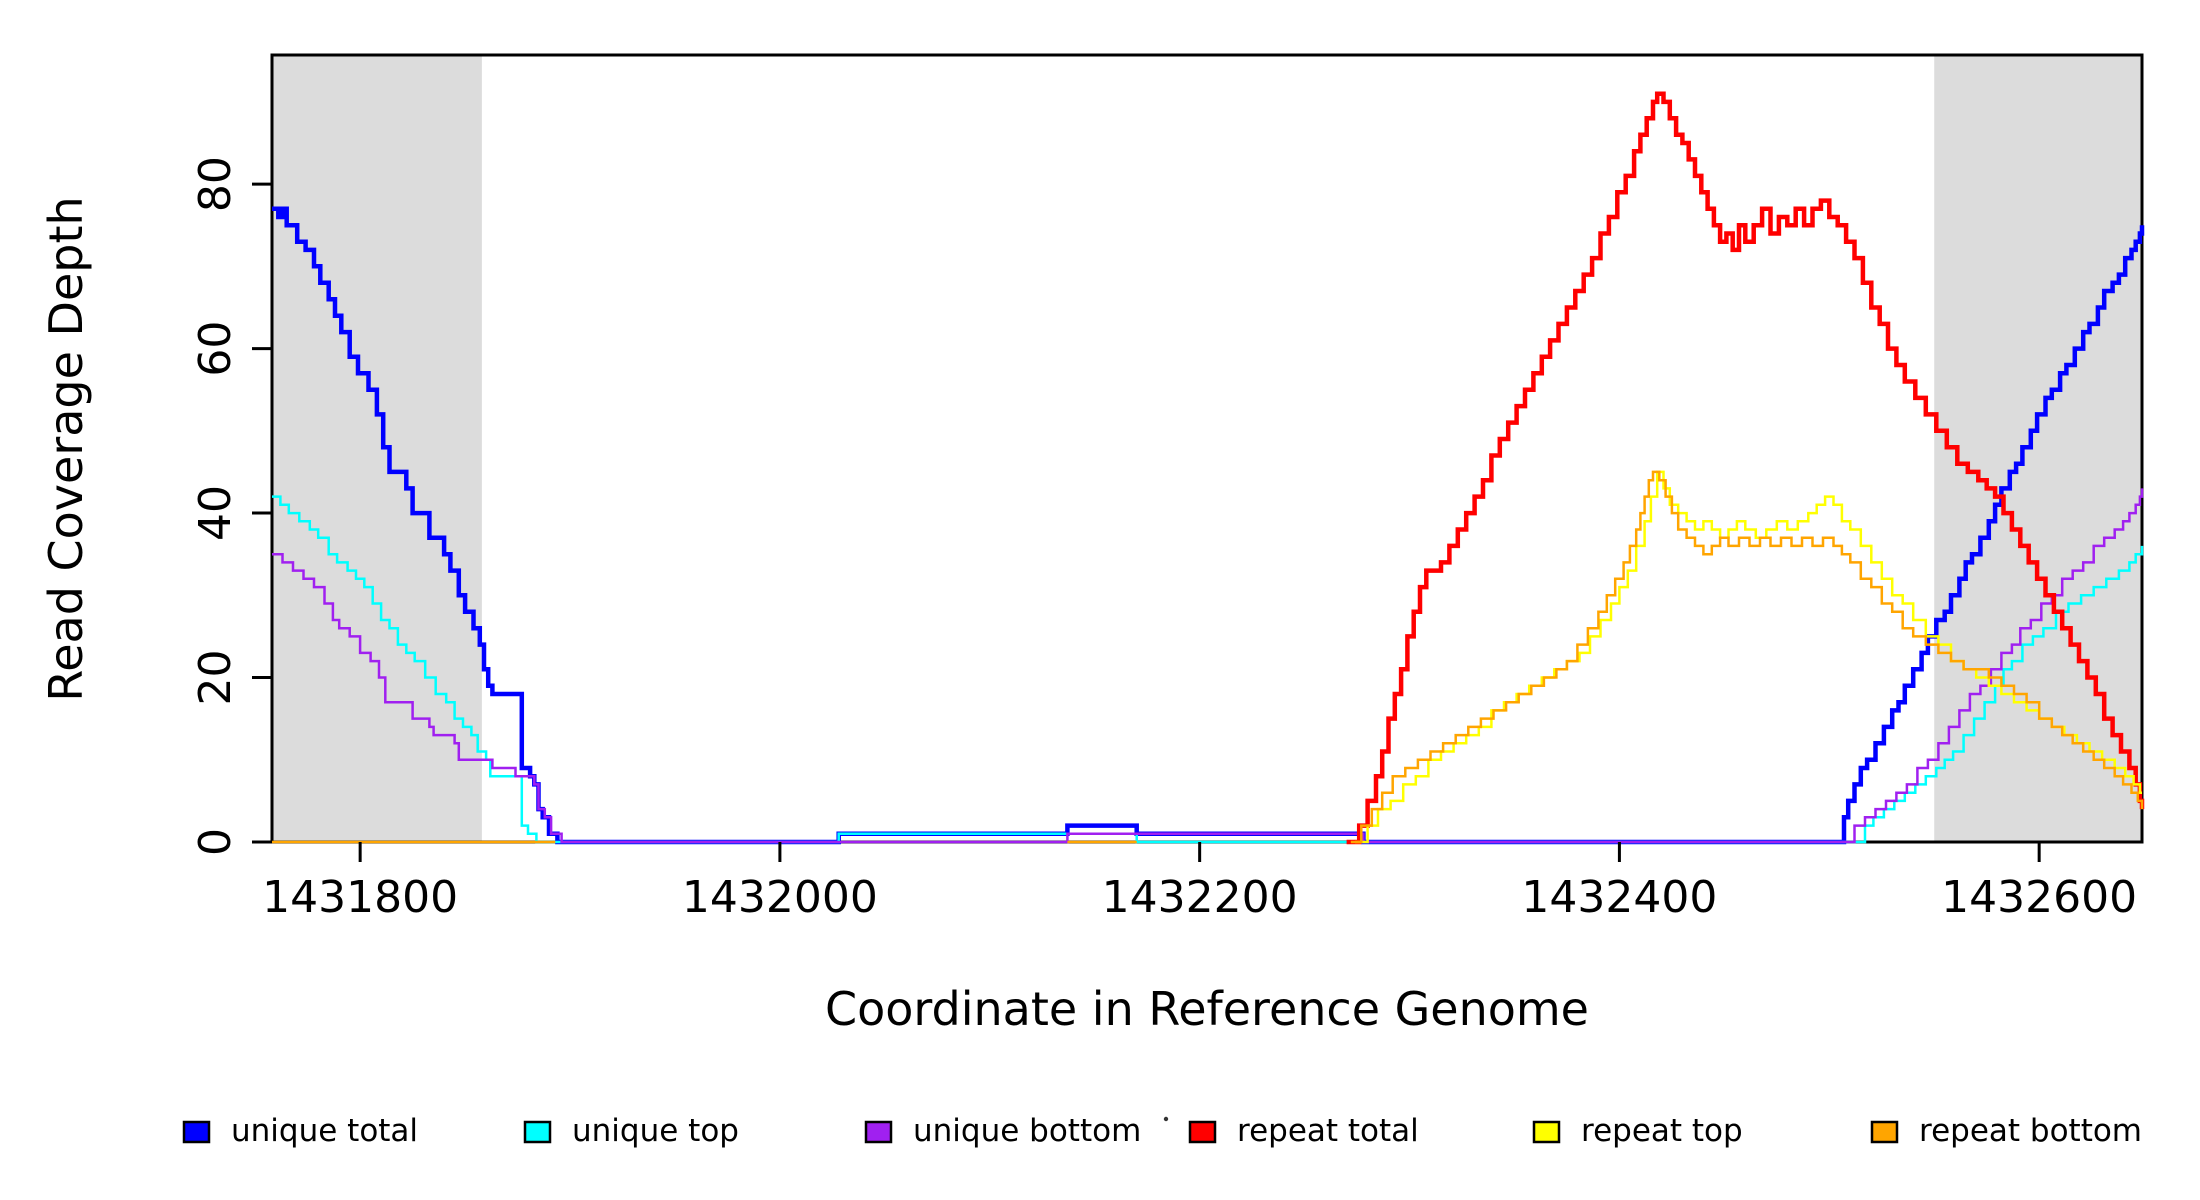 The height and width of the screenshot is (1200, 2200). What do you see at coordinates (324, 1131) in the screenshot?
I see `legend-label-unique-total: unique total` at bounding box center [324, 1131].